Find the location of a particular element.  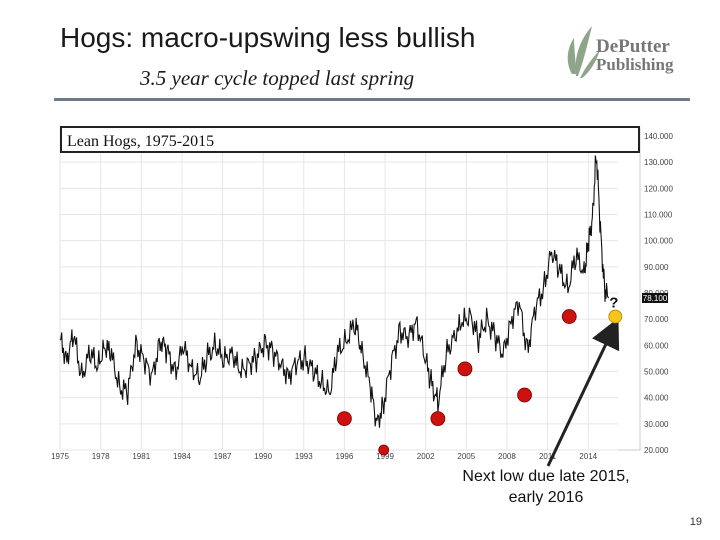

x-tick-label: 1978 is located at coordinates (101, 456).